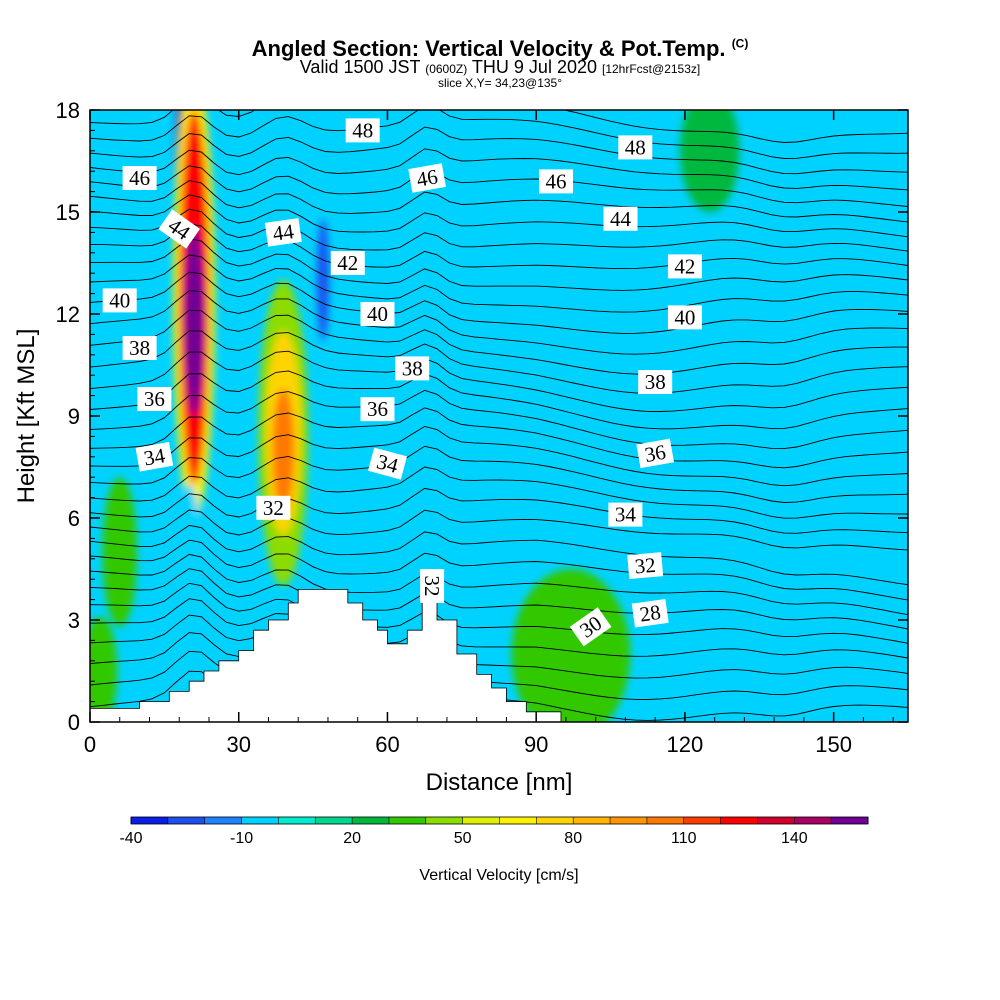  What do you see at coordinates (651, 69) in the screenshot?
I see `valid-fcst: [12hrFcst@2153z]` at bounding box center [651, 69].